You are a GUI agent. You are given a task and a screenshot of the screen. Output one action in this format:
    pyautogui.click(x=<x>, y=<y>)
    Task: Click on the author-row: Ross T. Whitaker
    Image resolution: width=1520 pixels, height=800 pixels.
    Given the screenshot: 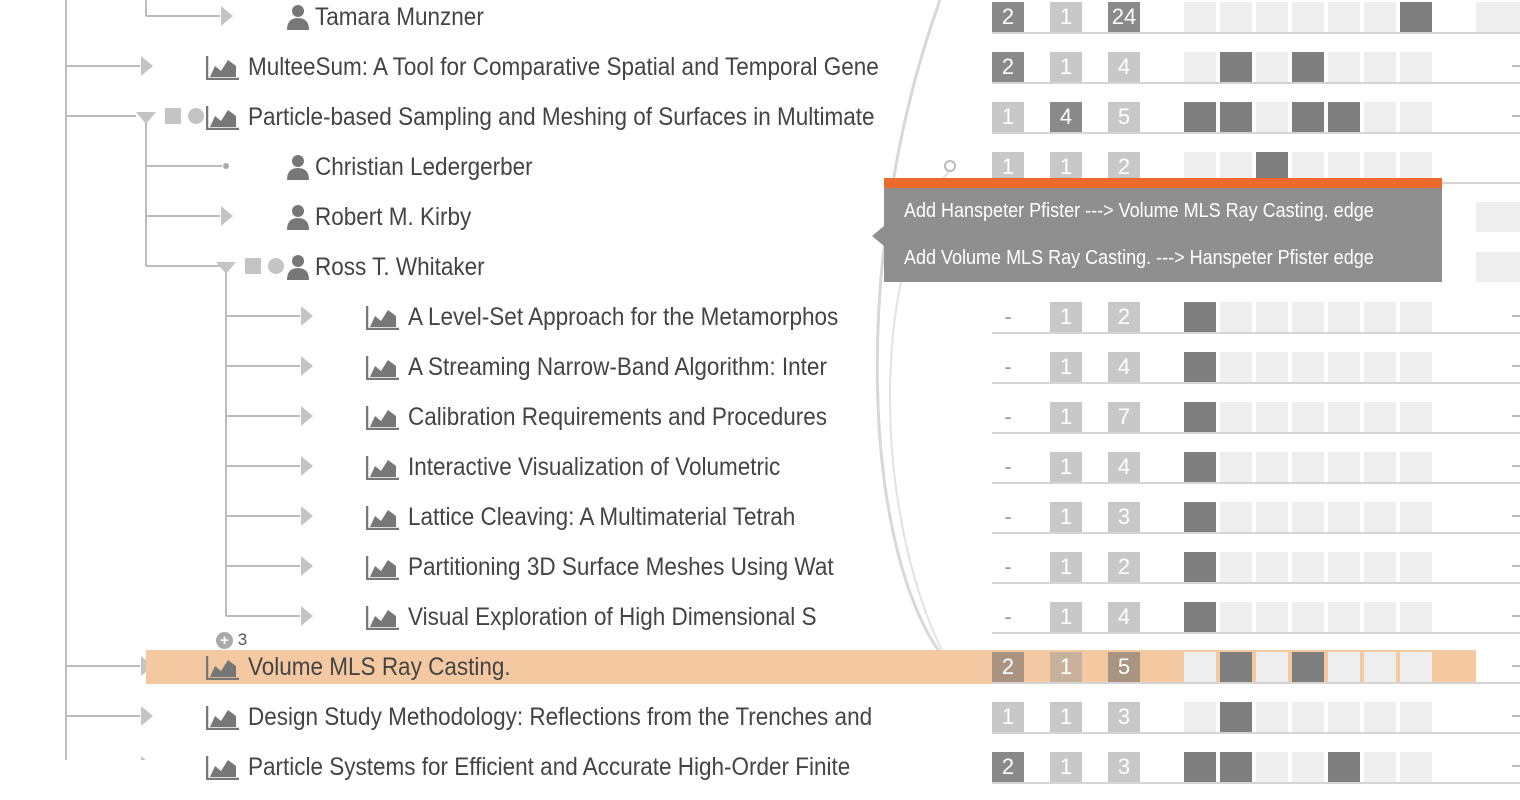 What is the action you would take?
    pyautogui.click(x=760, y=275)
    